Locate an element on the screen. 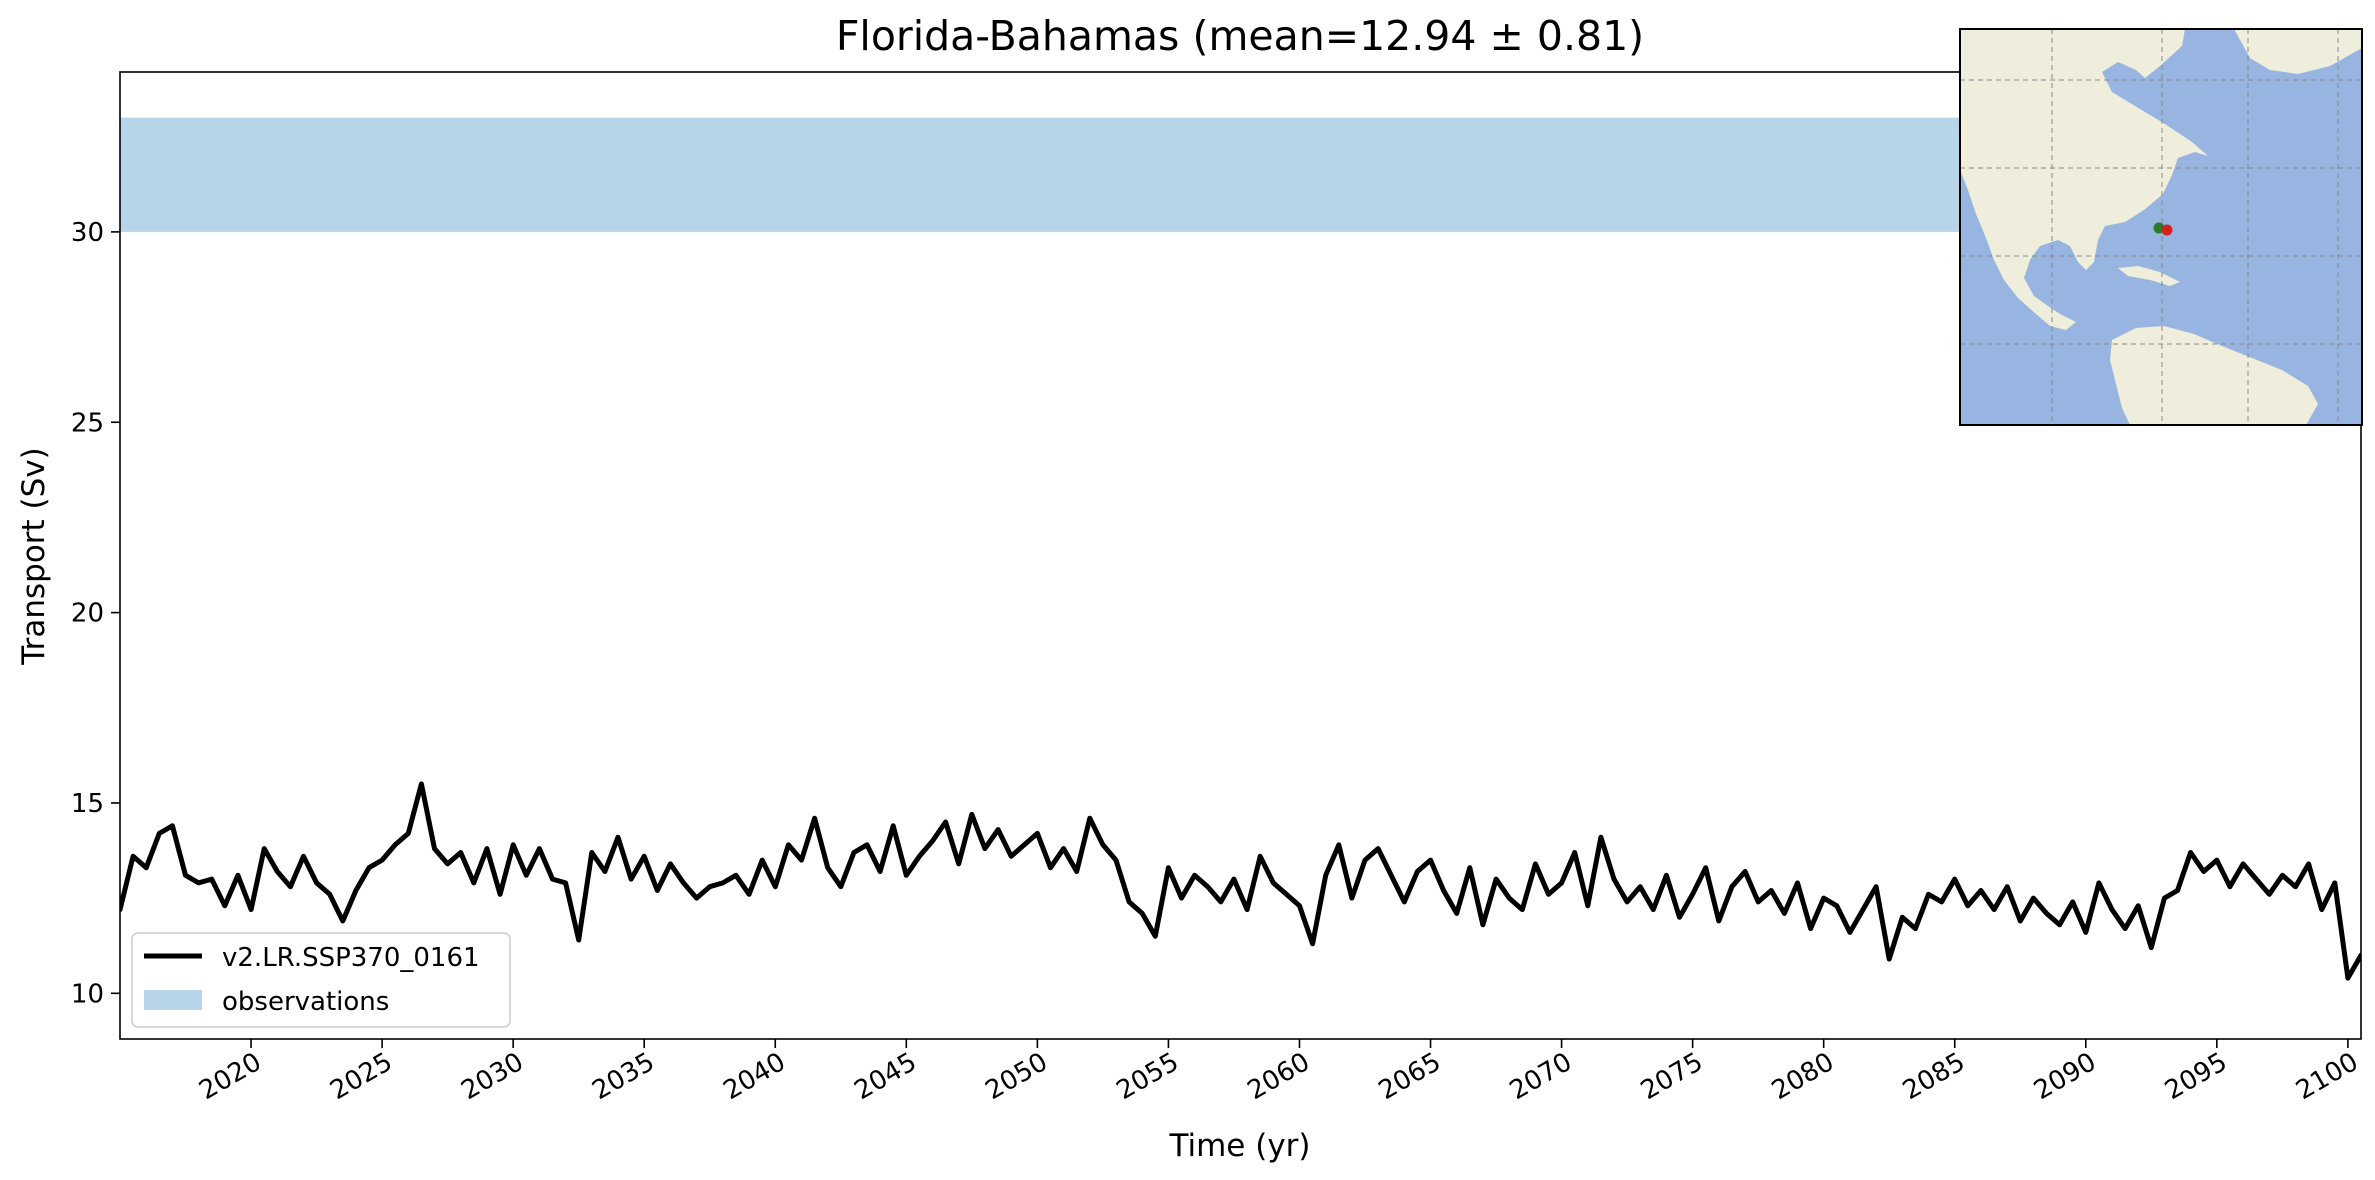 Image resolution: width=2375 pixels, height=1180 pixels. y-tick-label: 20 is located at coordinates (87, 614).